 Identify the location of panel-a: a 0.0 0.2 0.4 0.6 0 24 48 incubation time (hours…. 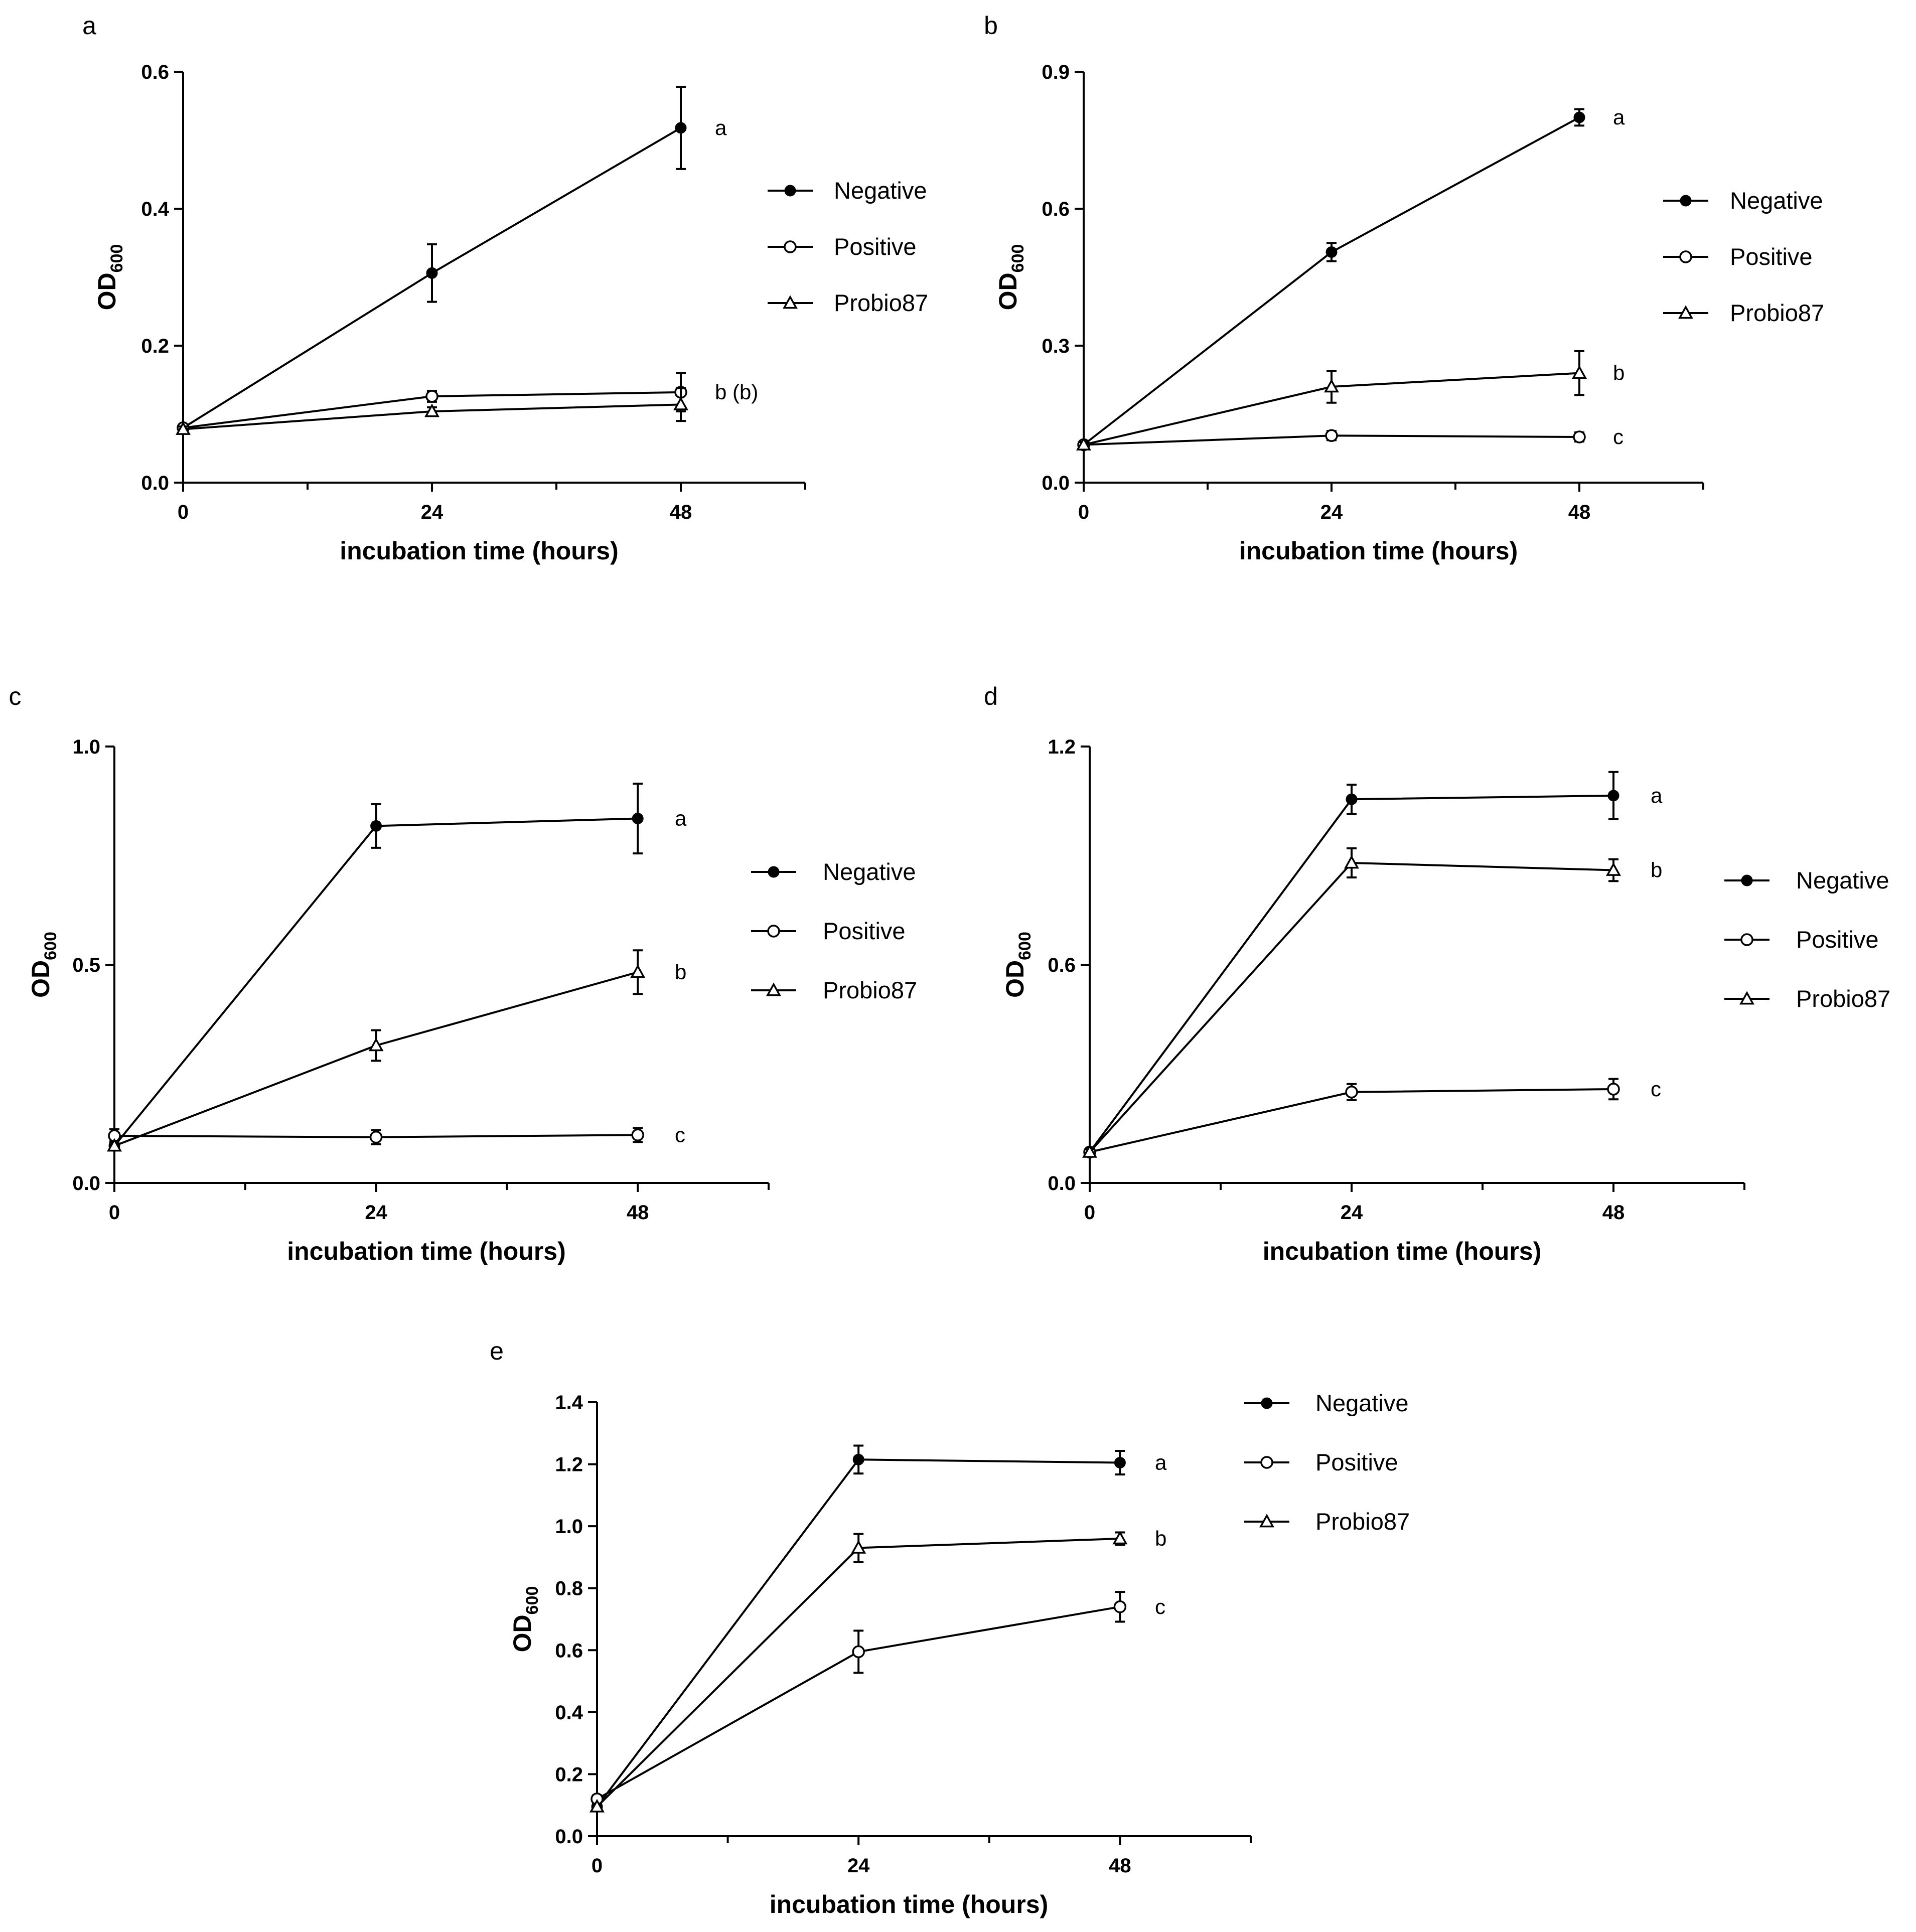
(505, 288).